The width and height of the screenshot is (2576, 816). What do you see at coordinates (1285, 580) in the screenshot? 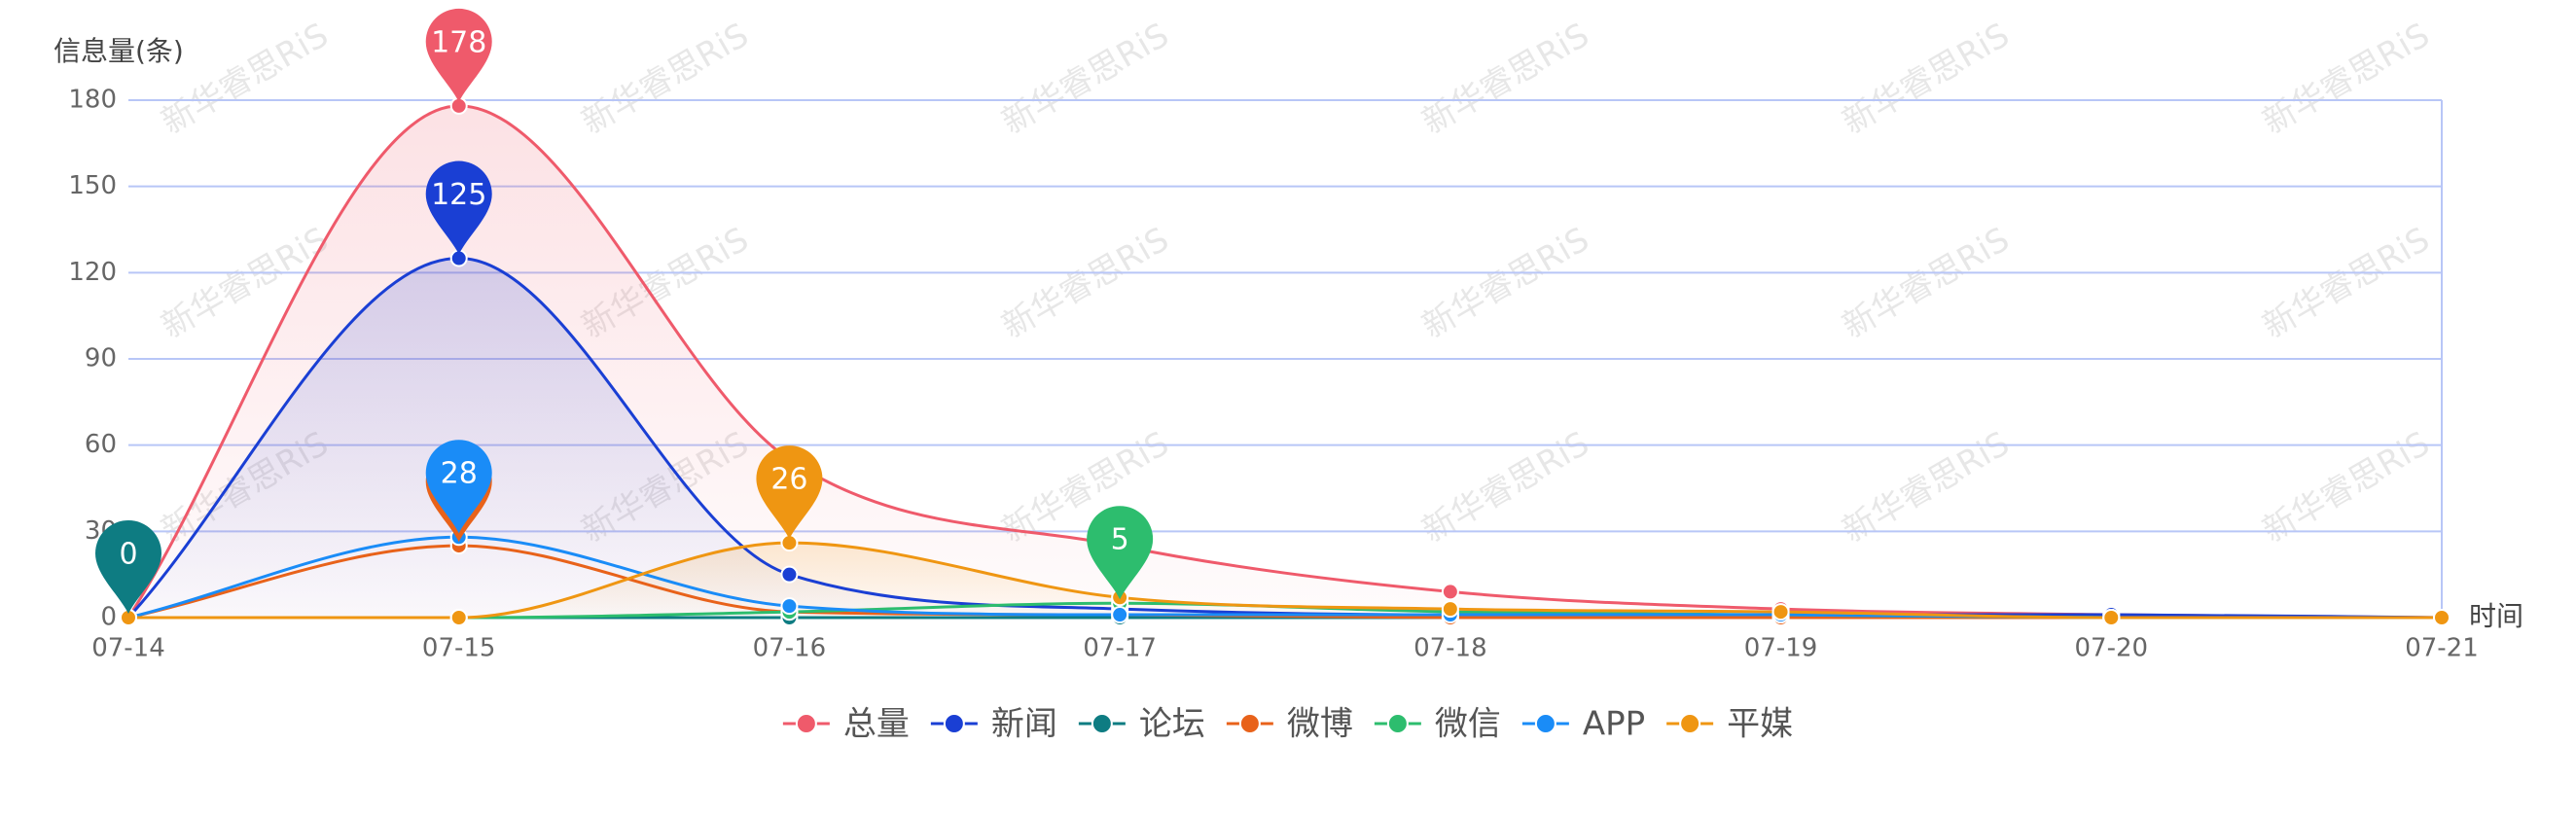
I see `series-line` at bounding box center [1285, 580].